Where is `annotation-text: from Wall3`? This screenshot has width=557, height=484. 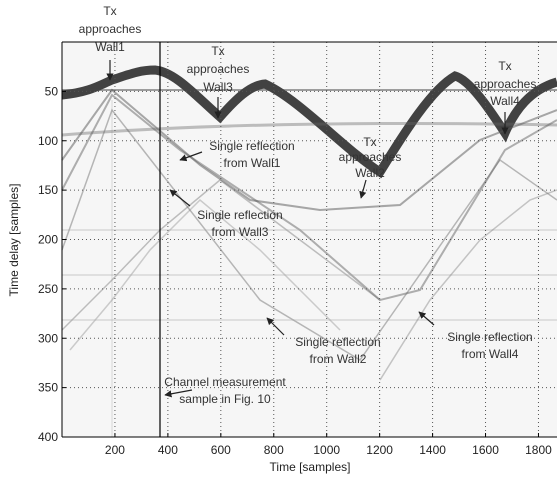
annotation-text: from Wall3 is located at coordinates (240, 232).